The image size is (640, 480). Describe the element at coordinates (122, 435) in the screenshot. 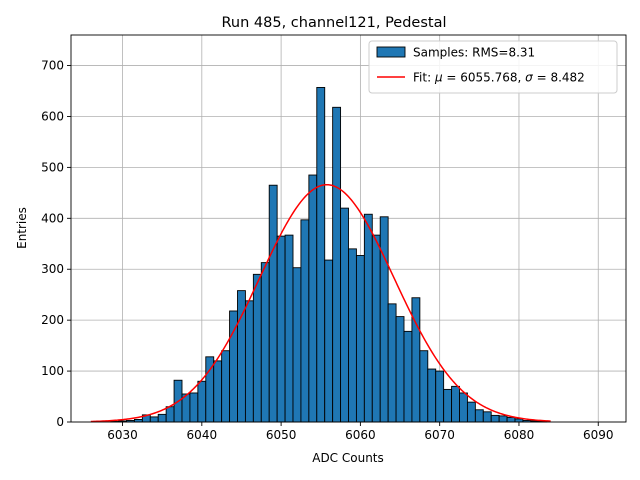

I see `x-tick-label: 6030` at that location.